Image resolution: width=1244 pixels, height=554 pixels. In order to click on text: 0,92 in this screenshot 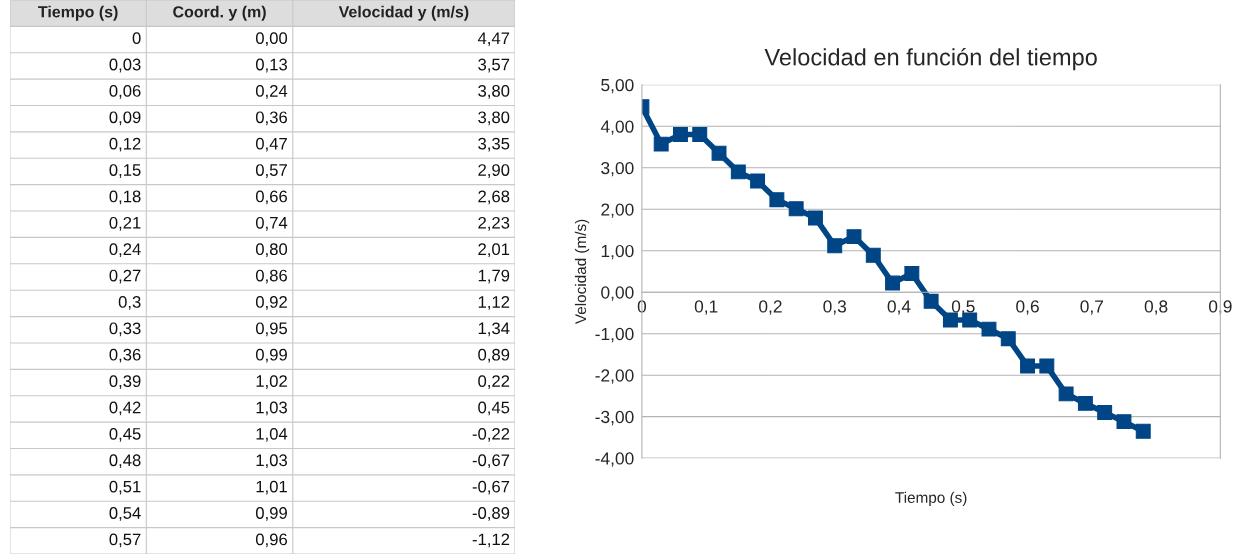, I will do `click(271, 303)`.